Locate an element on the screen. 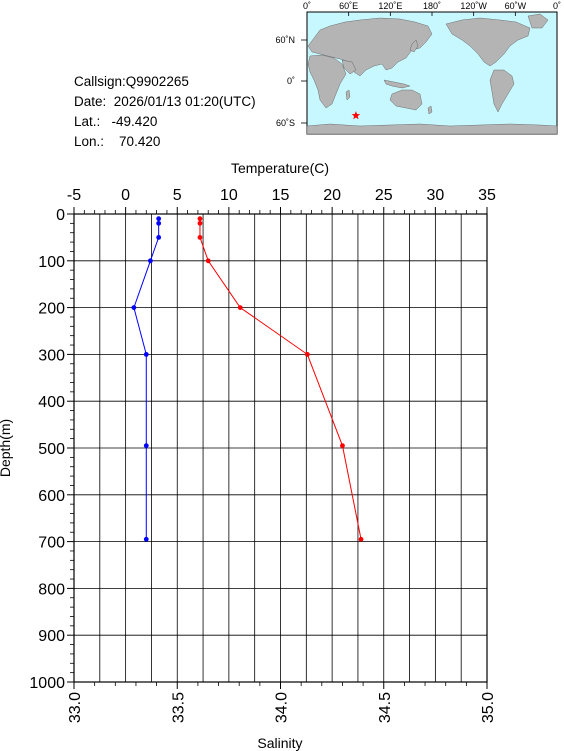 This screenshot has height=751, width=564. callsign-label: Callsign: is located at coordinates (100, 81).